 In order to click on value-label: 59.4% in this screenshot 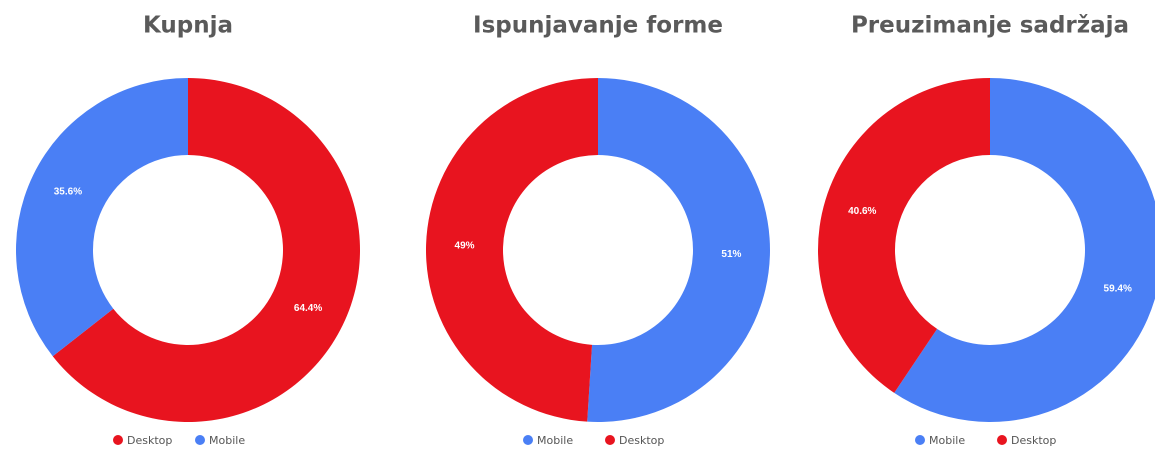, I will do `click(1118, 288)`.